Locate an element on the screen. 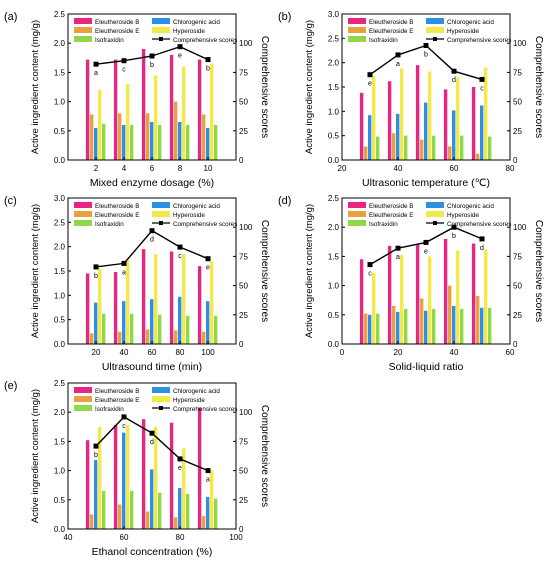  x-tick-label: 4 is located at coordinates (124, 168).